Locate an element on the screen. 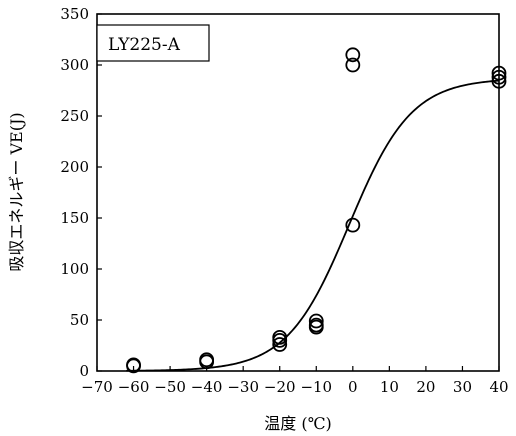  x-tick-label: 0 is located at coordinates (353, 387).